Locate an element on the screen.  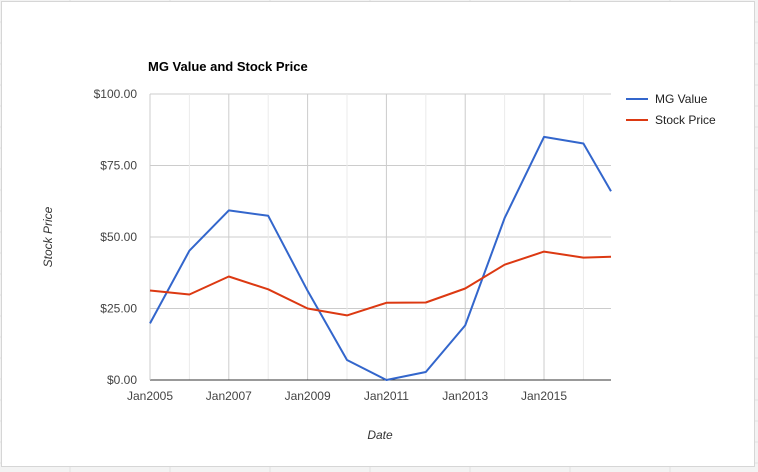
y-tick-label: $100.00 is located at coordinates (116, 94).